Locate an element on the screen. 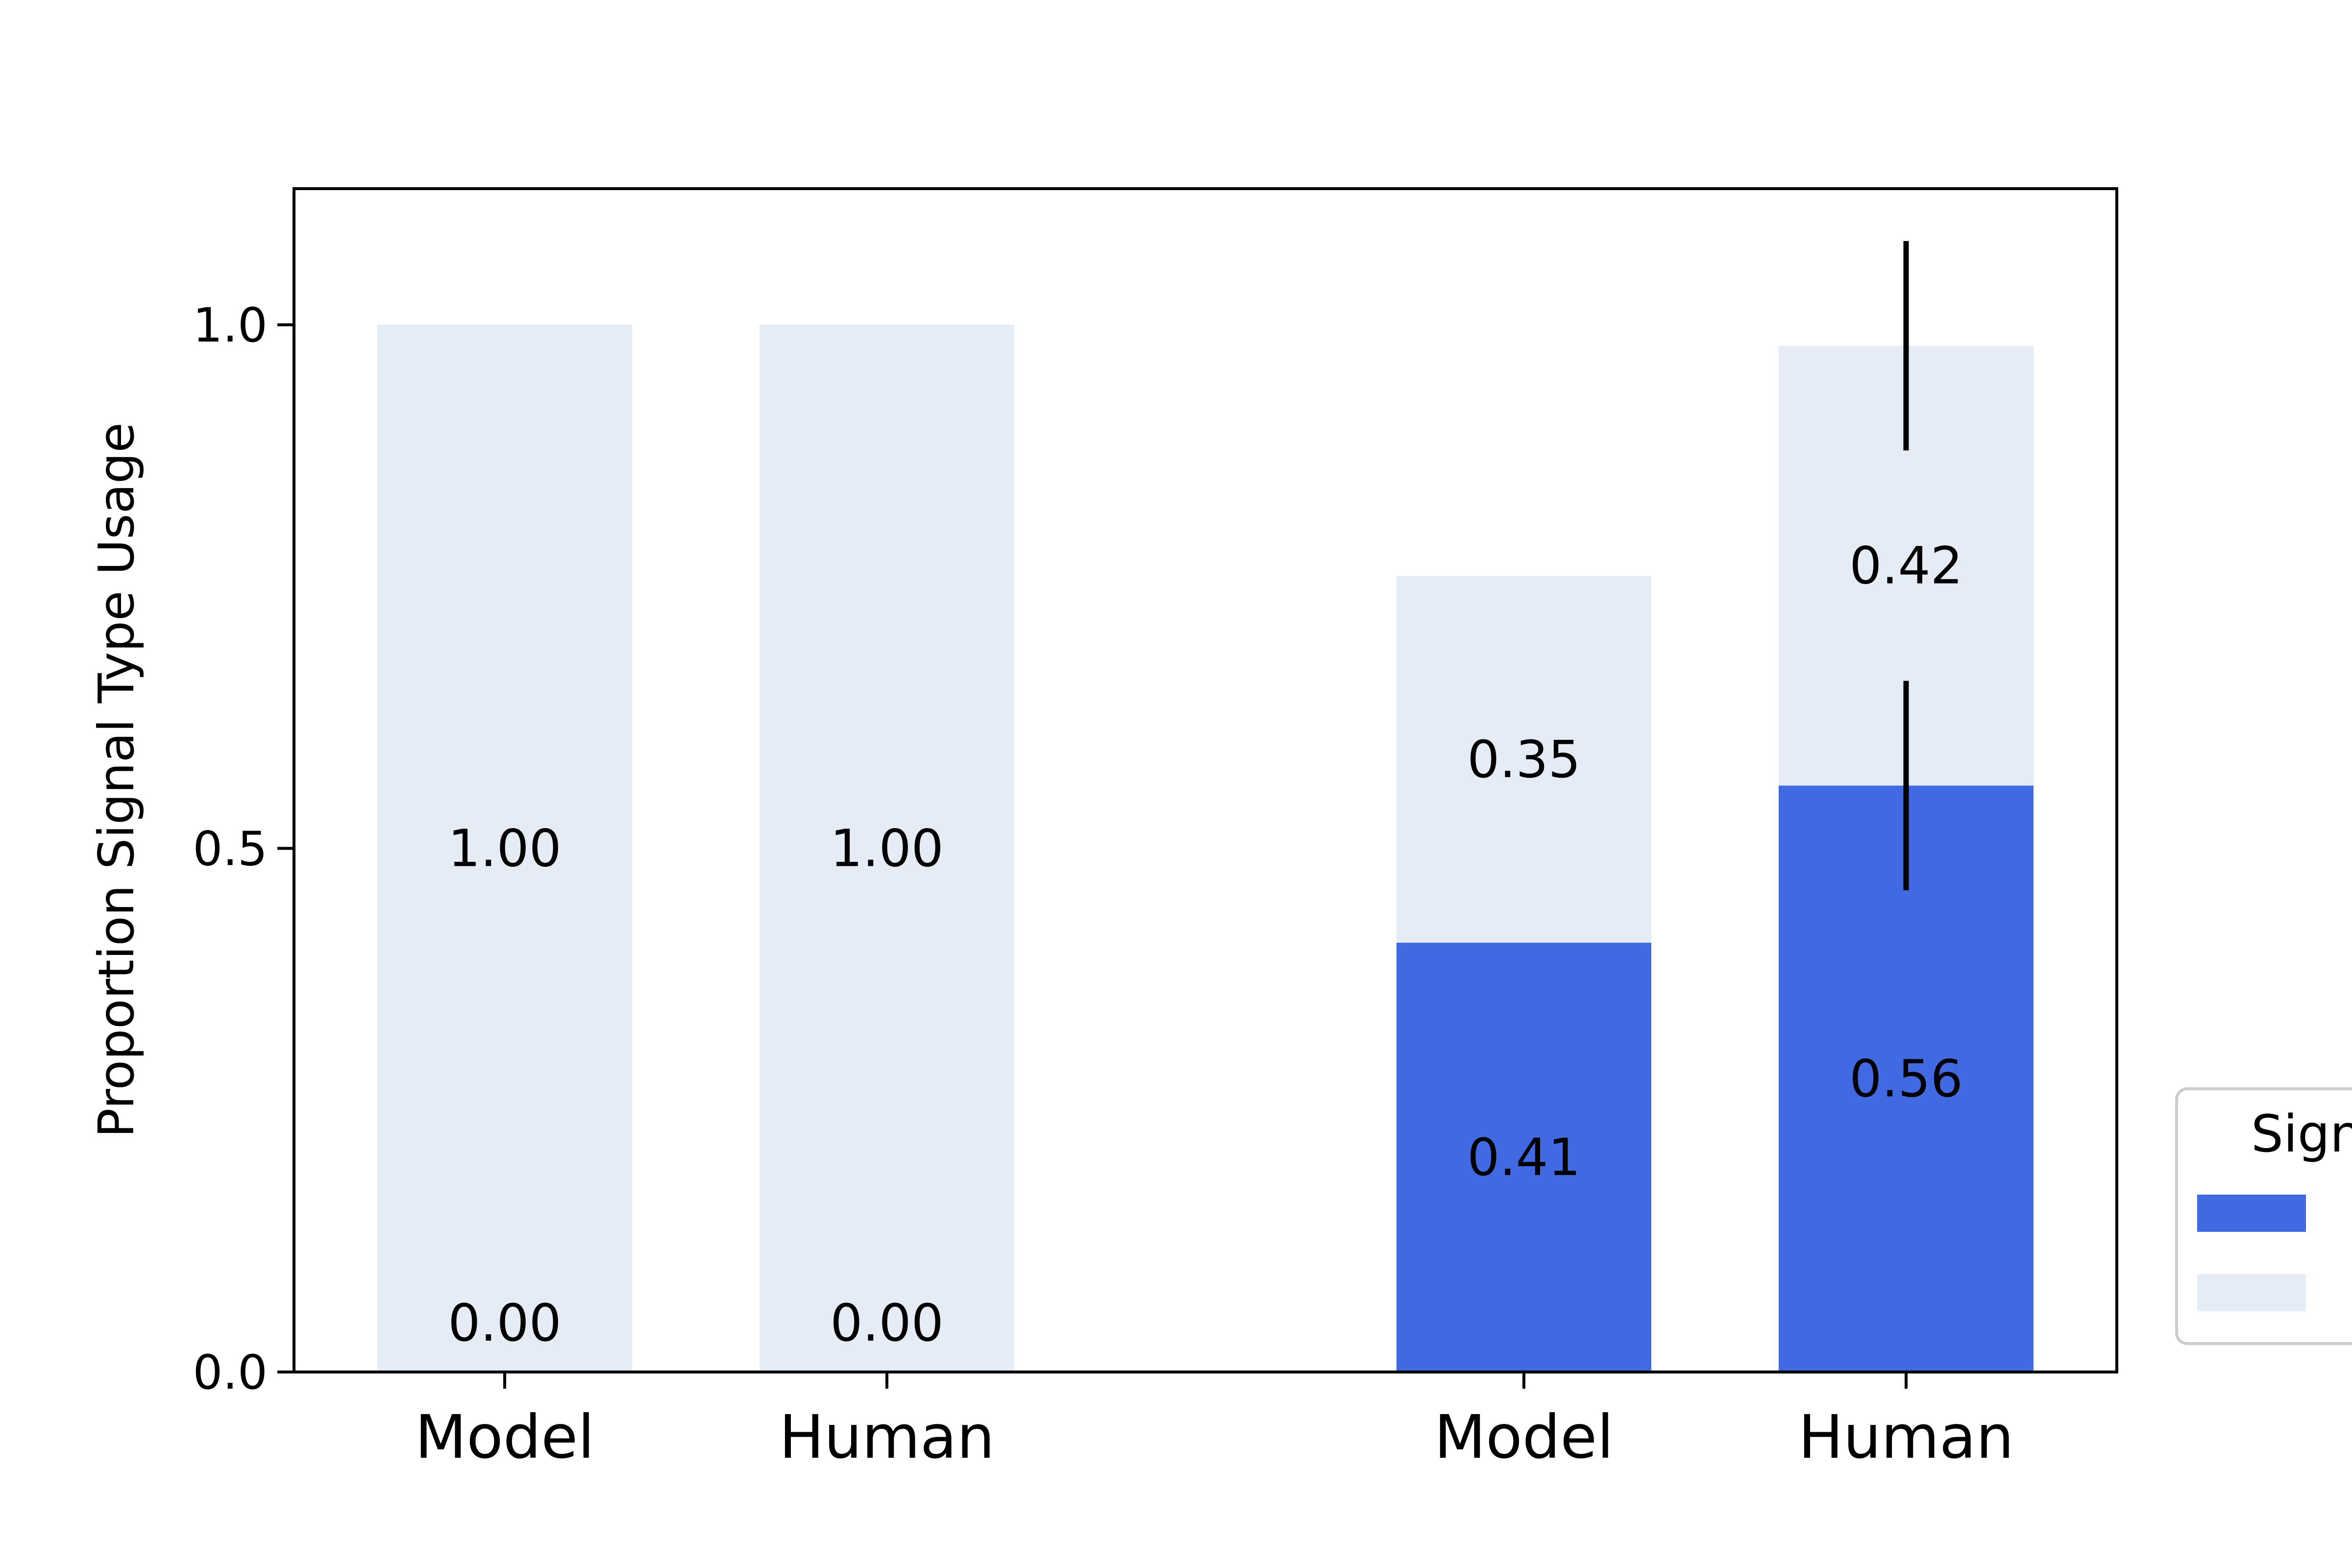 The image size is (2352, 1568). bar-value-label: 0.35 is located at coordinates (1524, 759).